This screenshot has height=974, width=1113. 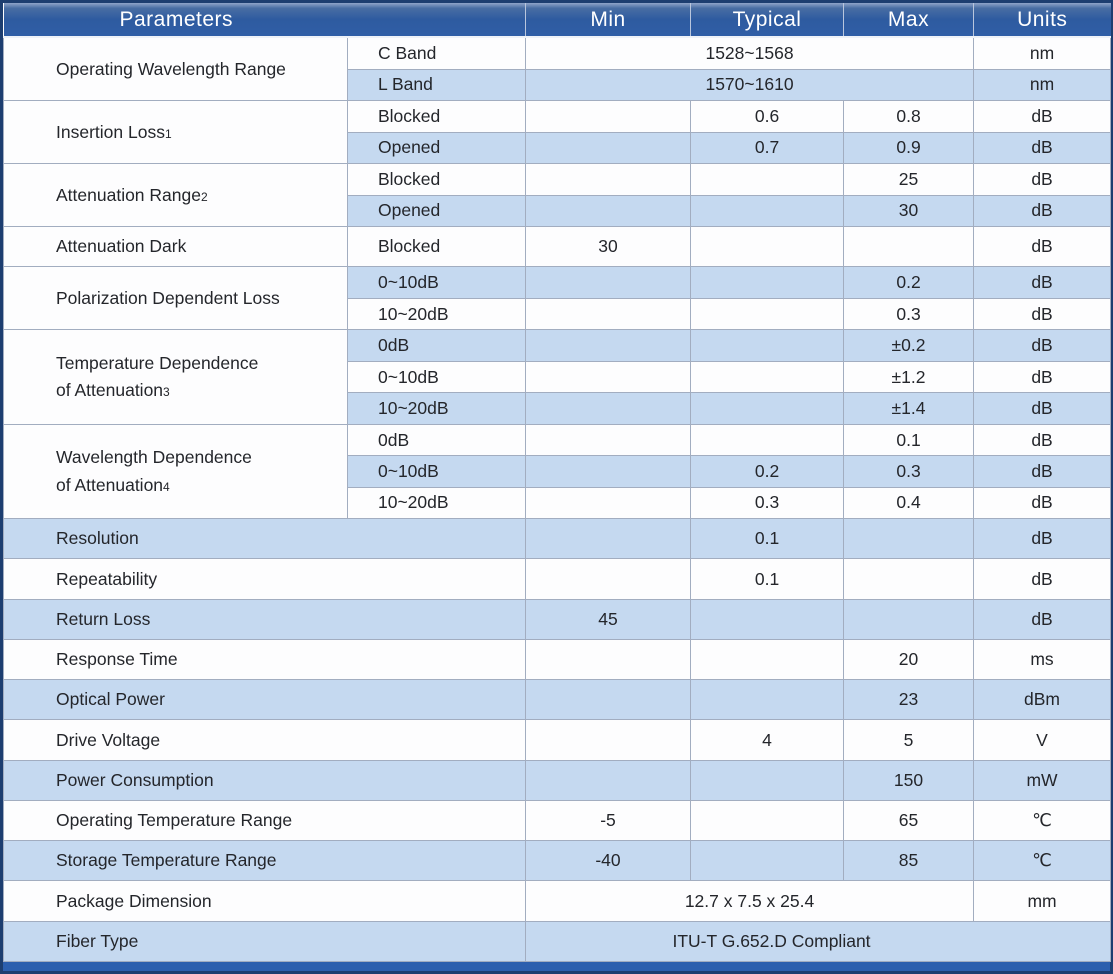 I want to click on param-cell: Insertion Loss1, so click(x=175, y=132).